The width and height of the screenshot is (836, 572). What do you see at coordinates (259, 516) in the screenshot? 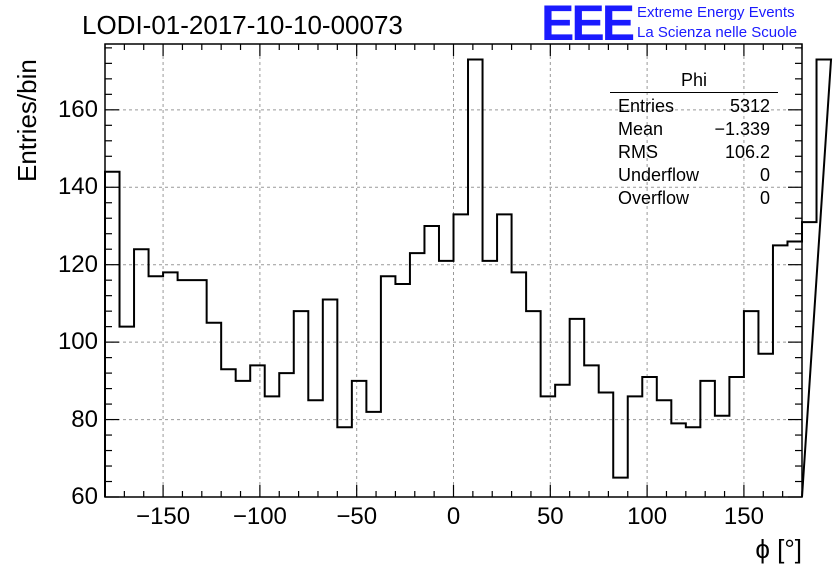
I see `x-tick-label: −100` at bounding box center [259, 516].